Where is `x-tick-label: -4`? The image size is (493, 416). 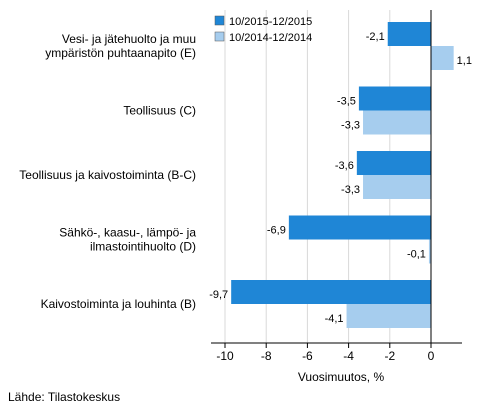
x-tick-label: -4 is located at coordinates (348, 356).